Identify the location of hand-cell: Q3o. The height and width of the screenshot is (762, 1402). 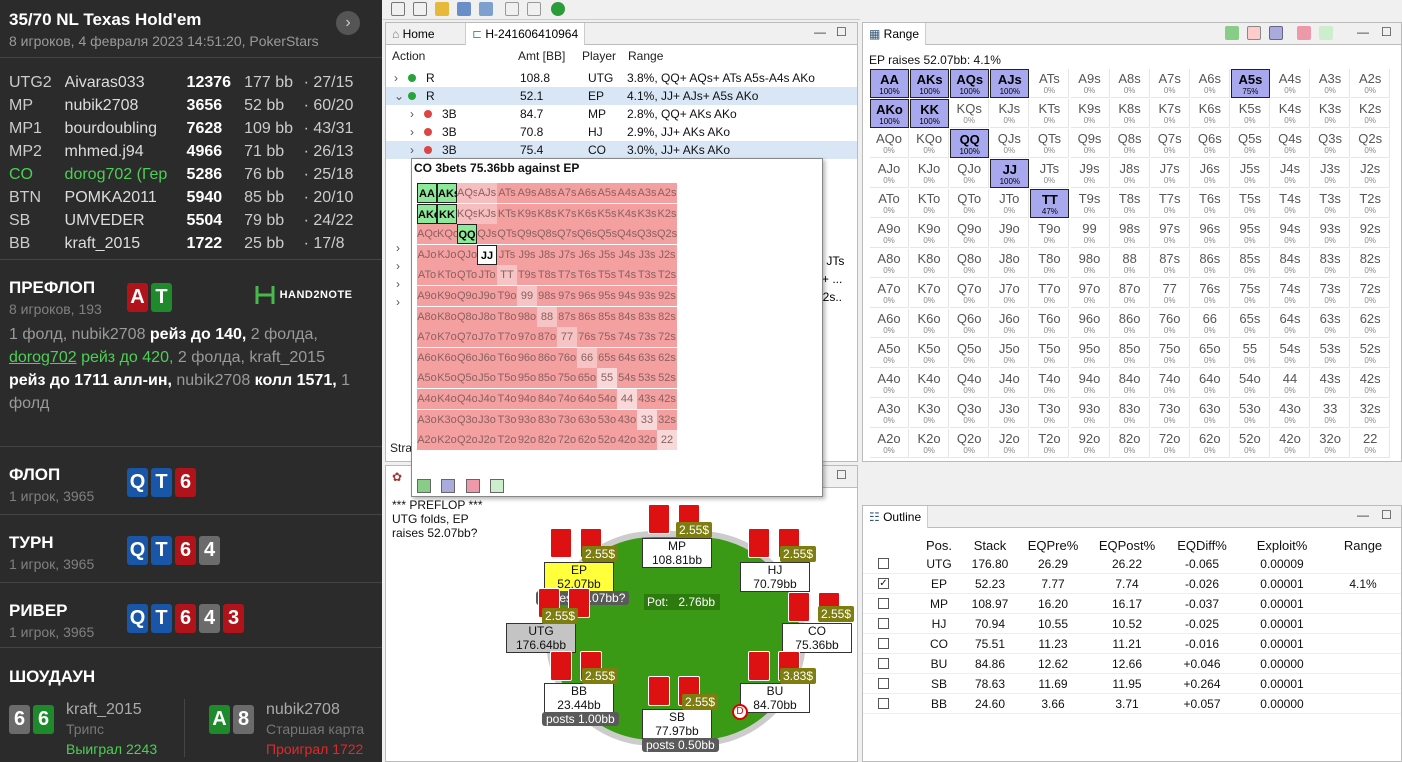
(467, 419).